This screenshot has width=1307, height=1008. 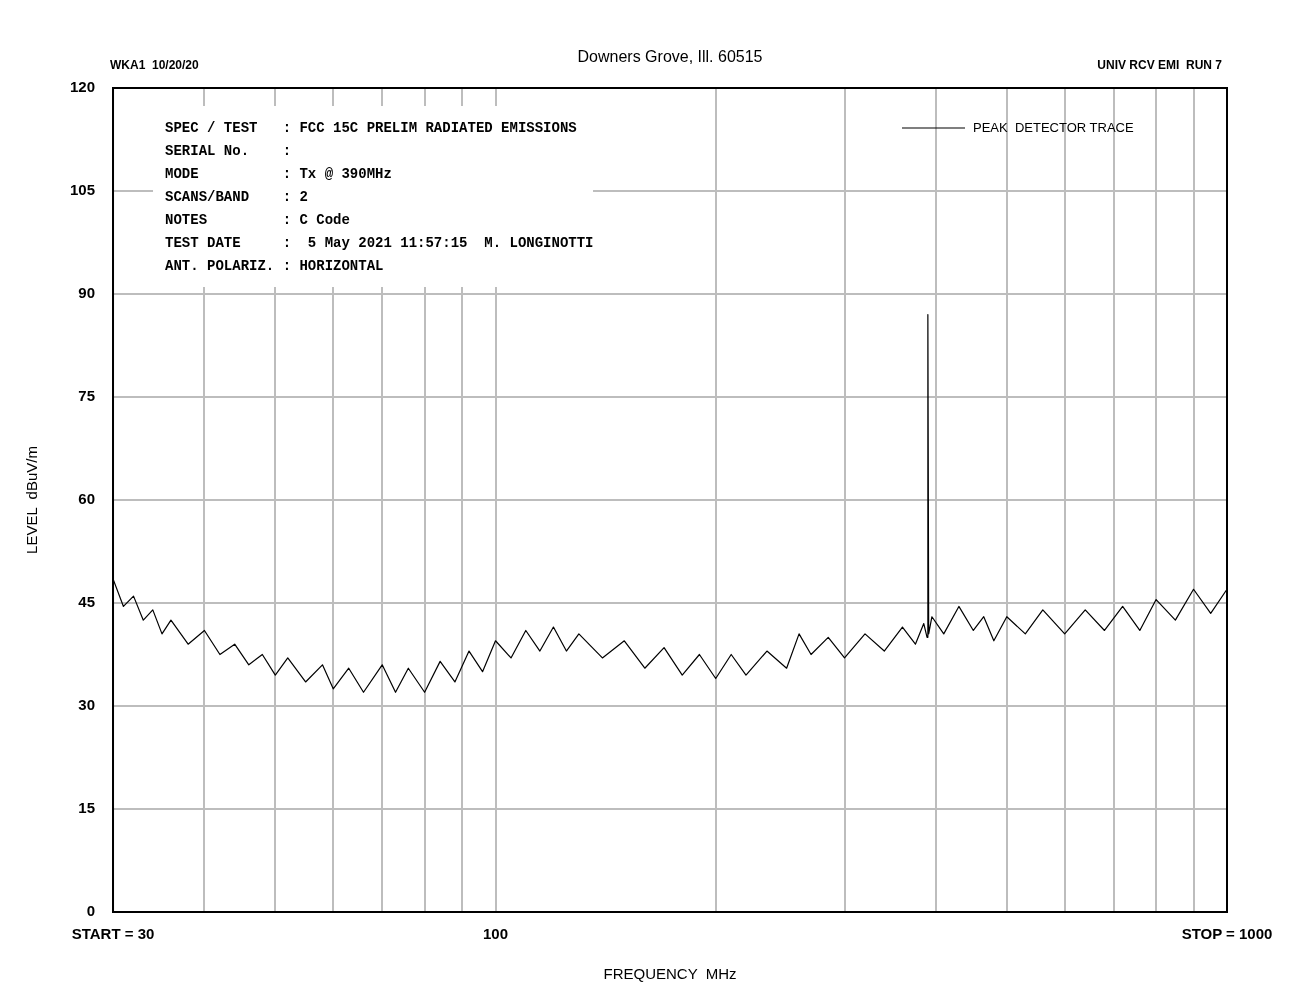 What do you see at coordinates (83, 190) in the screenshot?
I see `y-tick-label: 105` at bounding box center [83, 190].